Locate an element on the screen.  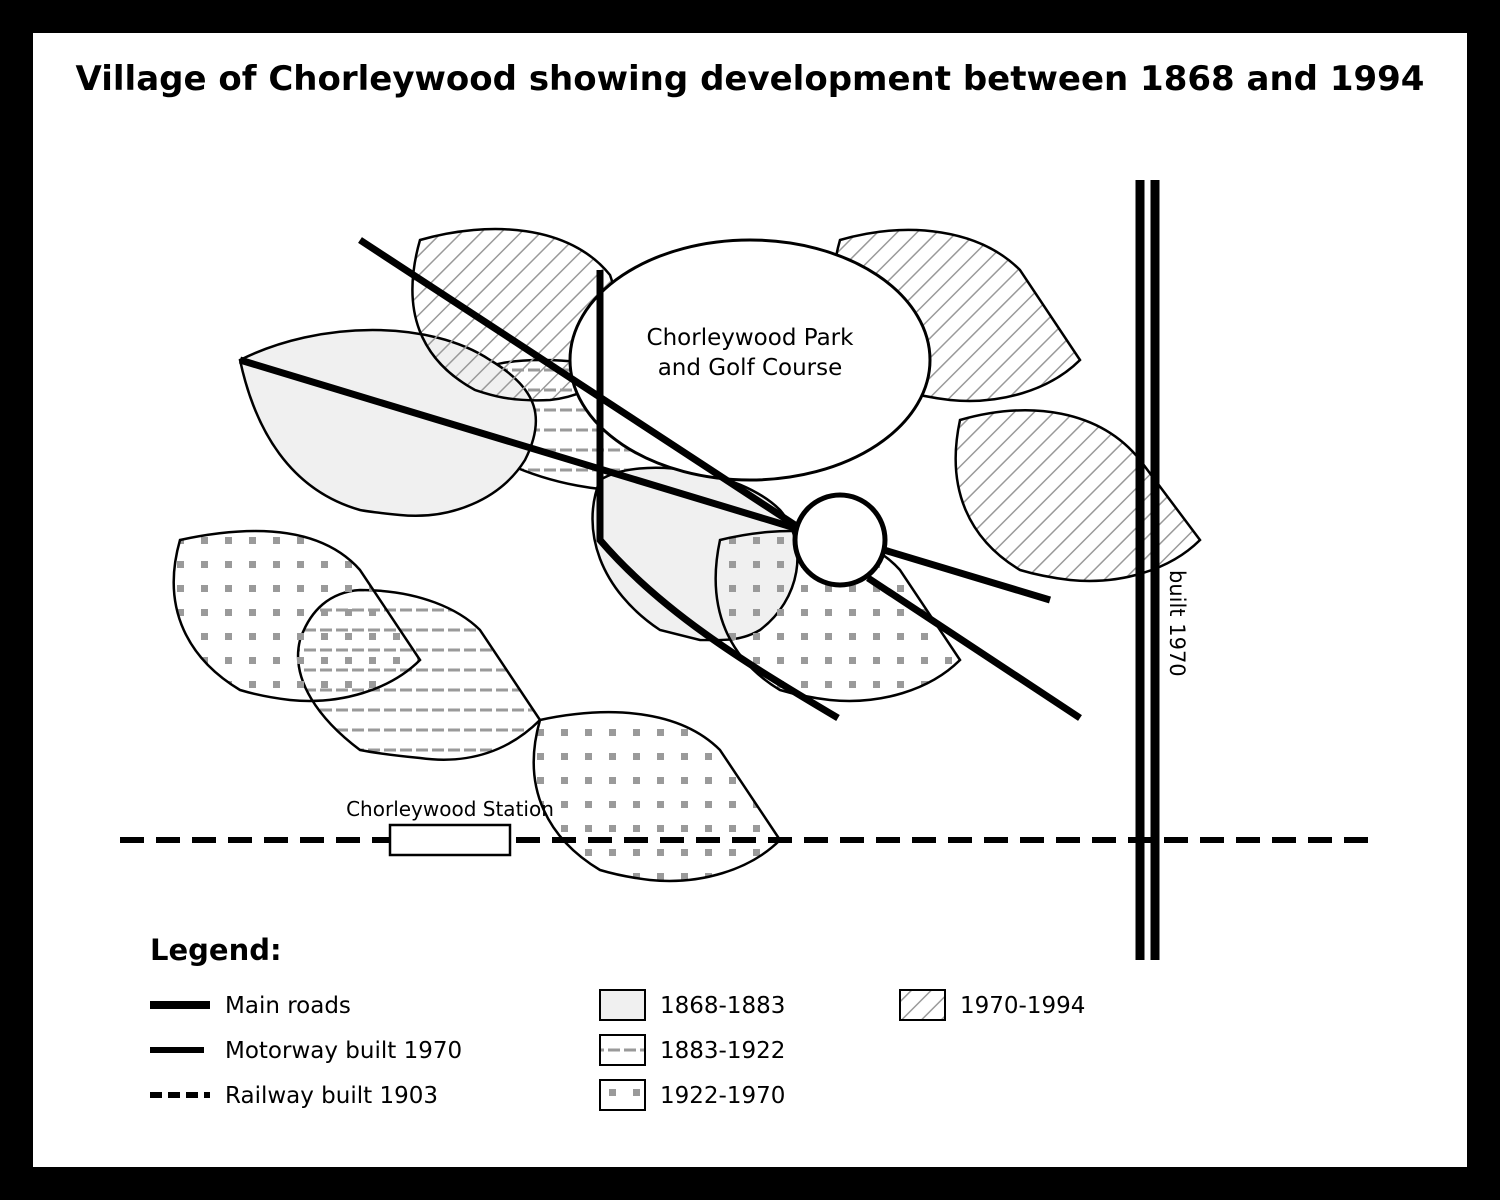
legend-1868-label: 1868-1883 is located at coordinates (722, 1006).